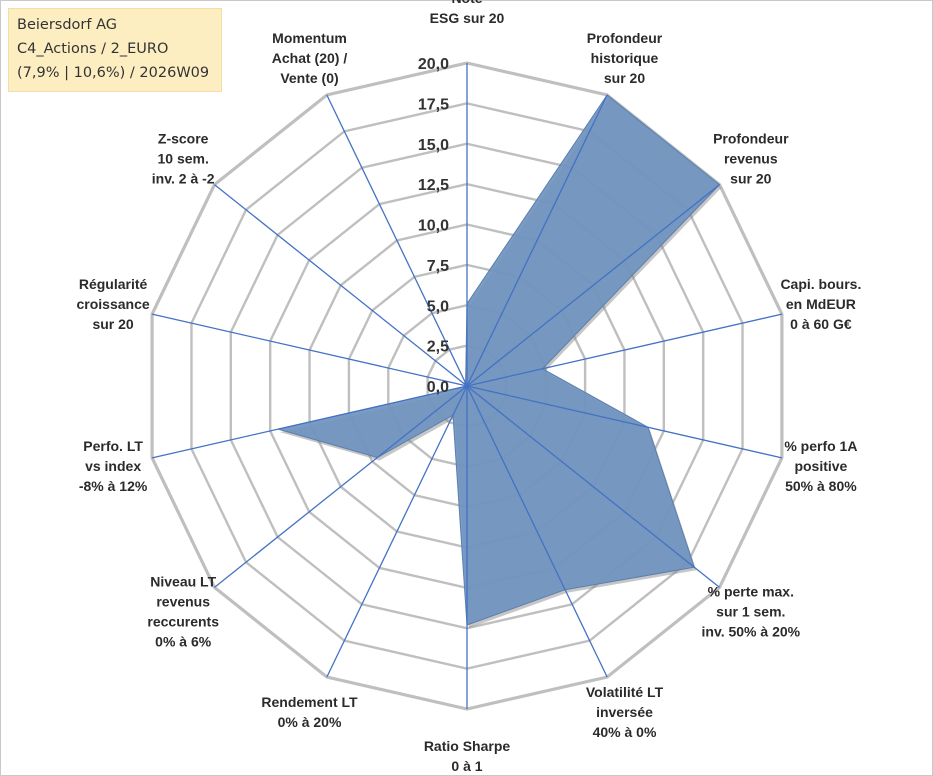 Image resolution: width=933 pixels, height=776 pixels. I want to click on r-tick-label: 7,5, so click(438, 266).